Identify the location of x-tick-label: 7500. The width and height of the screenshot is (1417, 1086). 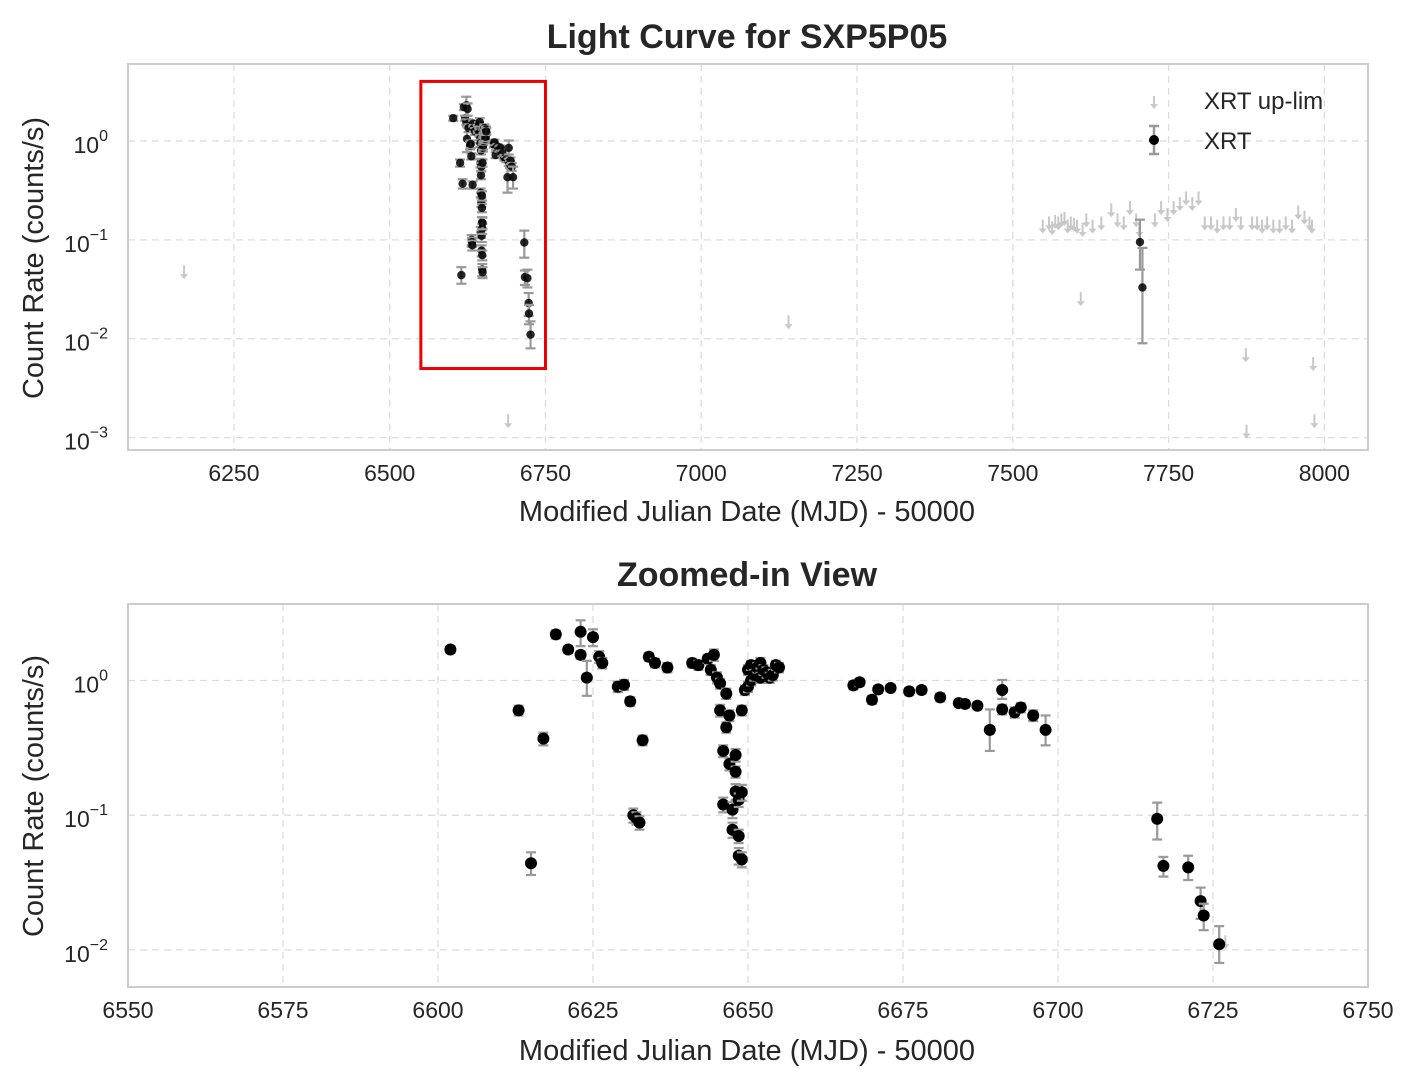
(1012, 473).